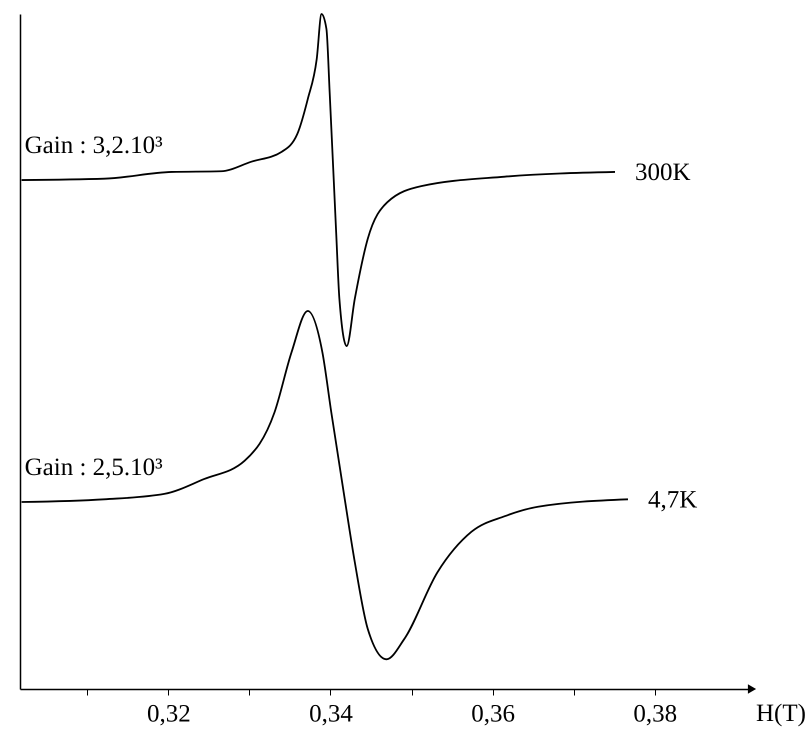  I want to click on series-label: 4,7K, so click(673, 500).